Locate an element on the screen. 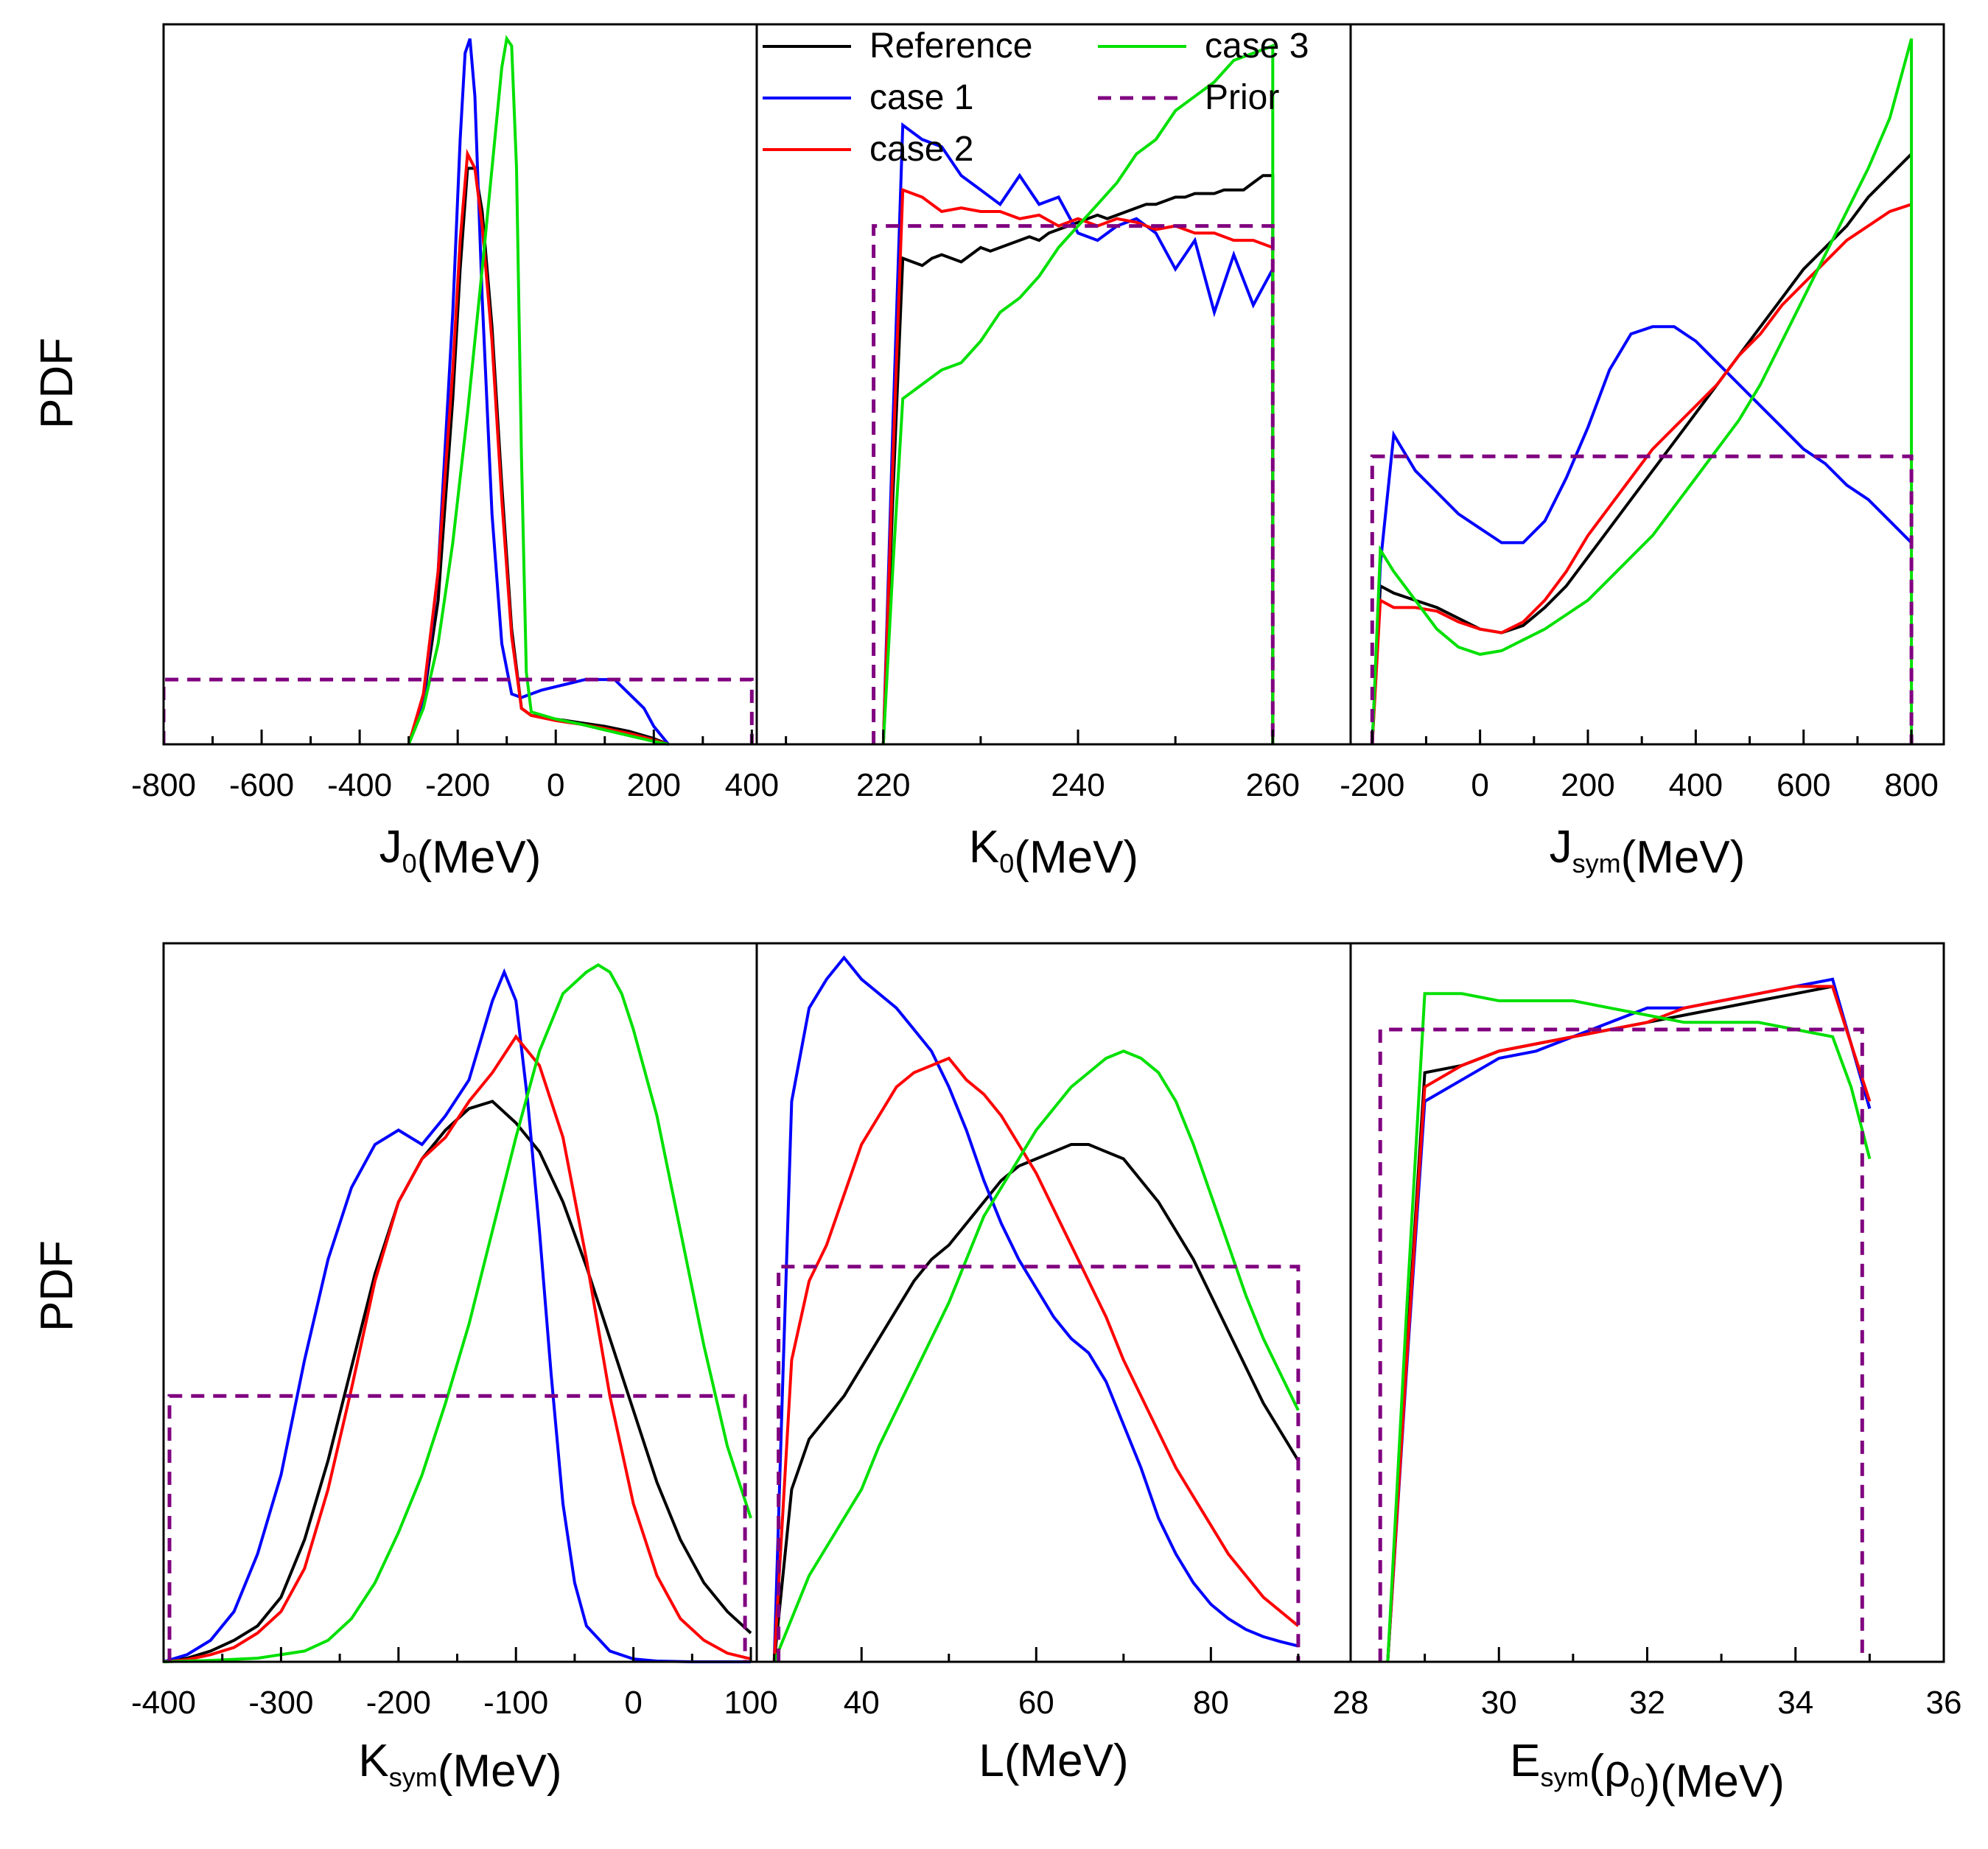  panel-2: 220 240 260 K0(MeV) is located at coordinates (1053, 453).